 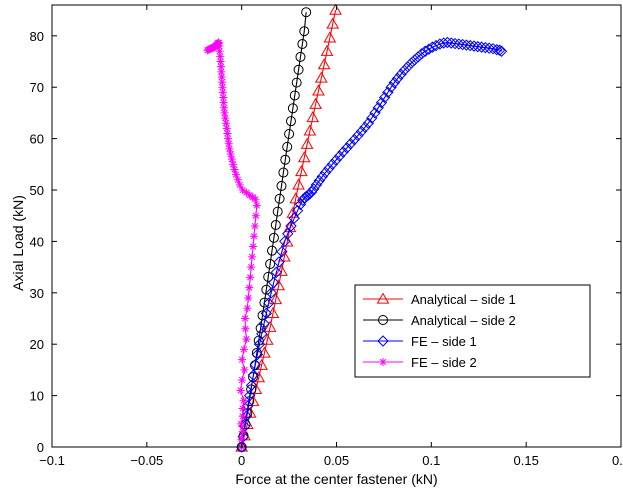 I want to click on legend-item: Analytical – side 1, so click(x=439, y=299).